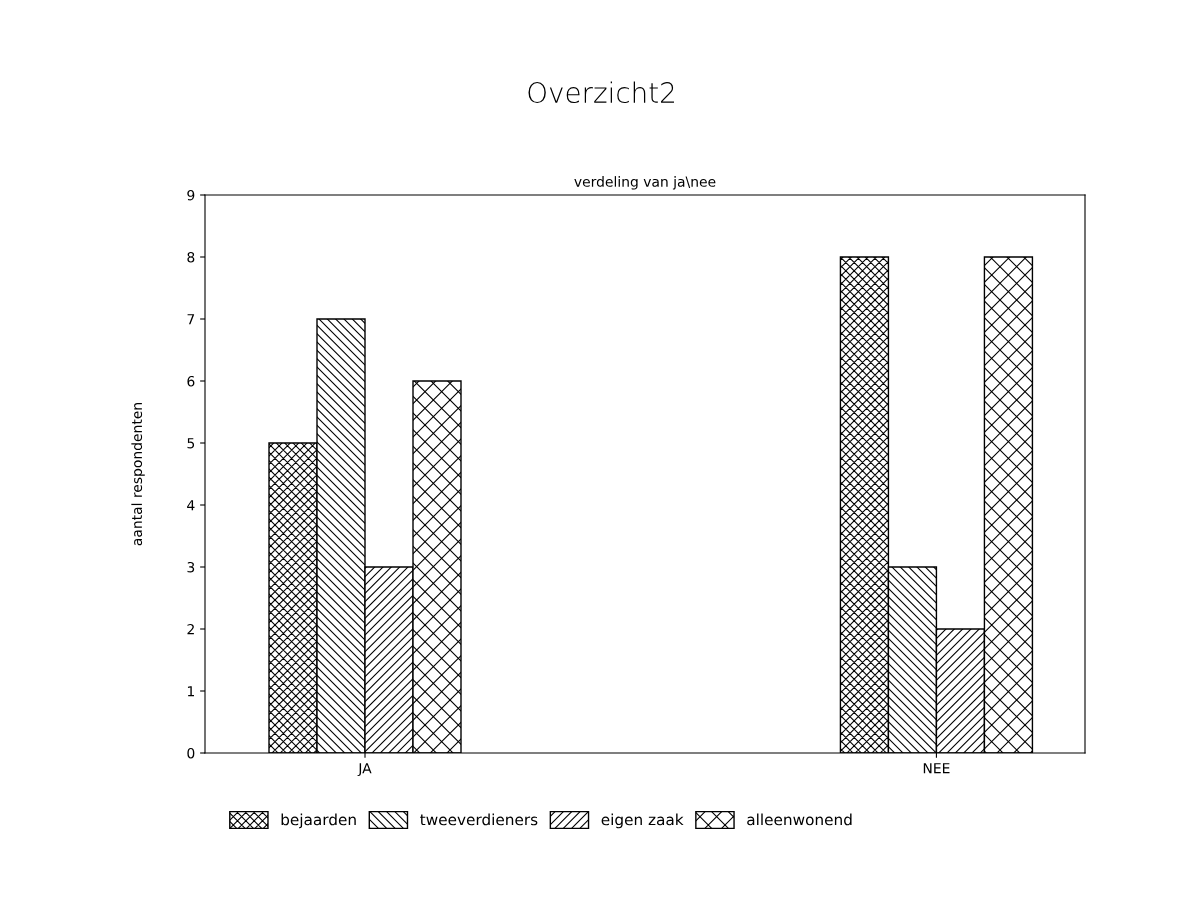 The width and height of the screenshot is (1203, 904). I want to click on y-tick-label: 4, so click(191, 505).